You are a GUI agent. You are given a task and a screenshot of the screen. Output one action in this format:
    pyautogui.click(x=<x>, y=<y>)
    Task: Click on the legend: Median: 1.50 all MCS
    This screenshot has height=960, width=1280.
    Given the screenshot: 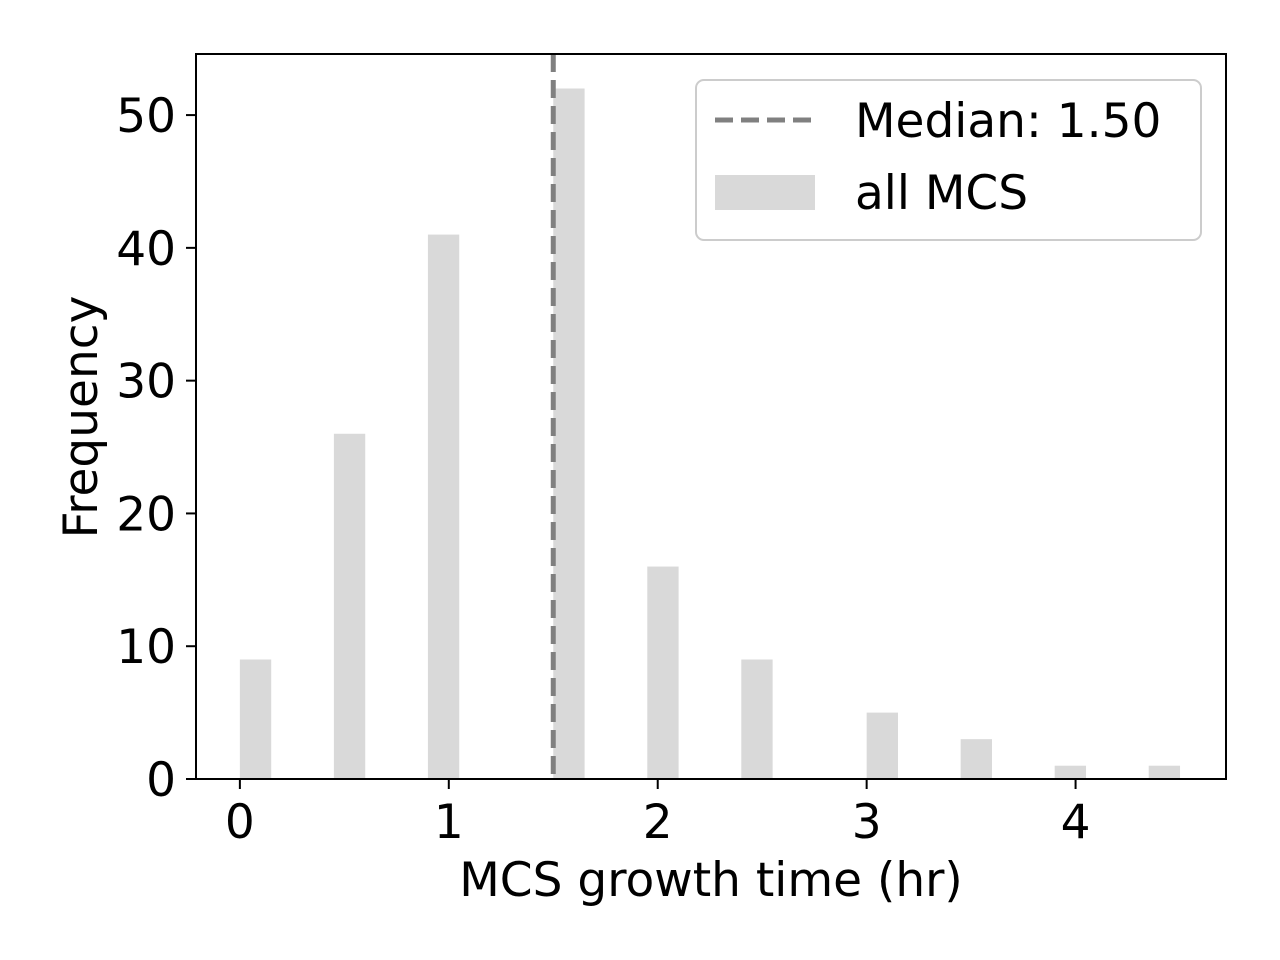 What is the action you would take?
    pyautogui.click(x=948, y=160)
    